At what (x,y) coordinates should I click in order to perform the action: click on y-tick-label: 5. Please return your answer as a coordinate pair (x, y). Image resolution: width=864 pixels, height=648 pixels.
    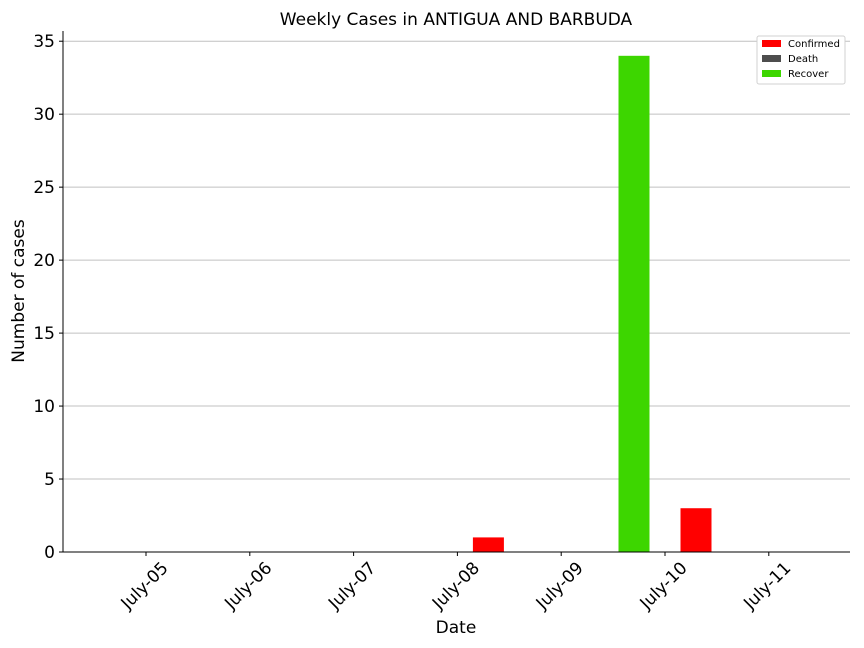
    Looking at the image, I should click on (49, 480).